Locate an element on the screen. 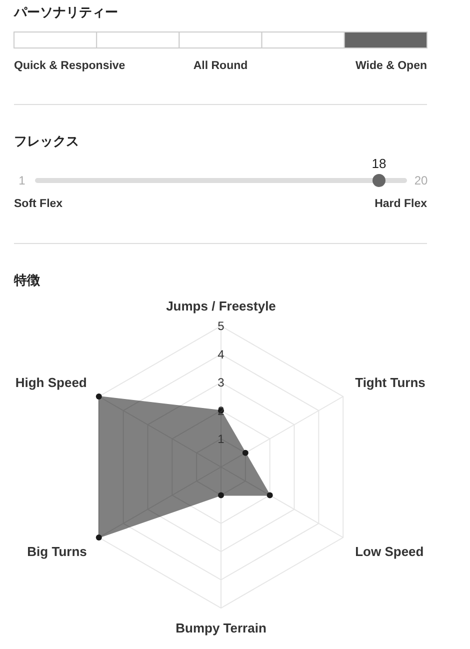 The width and height of the screenshot is (470, 649). category-label: Quick & Responsive is located at coordinates (70, 66).